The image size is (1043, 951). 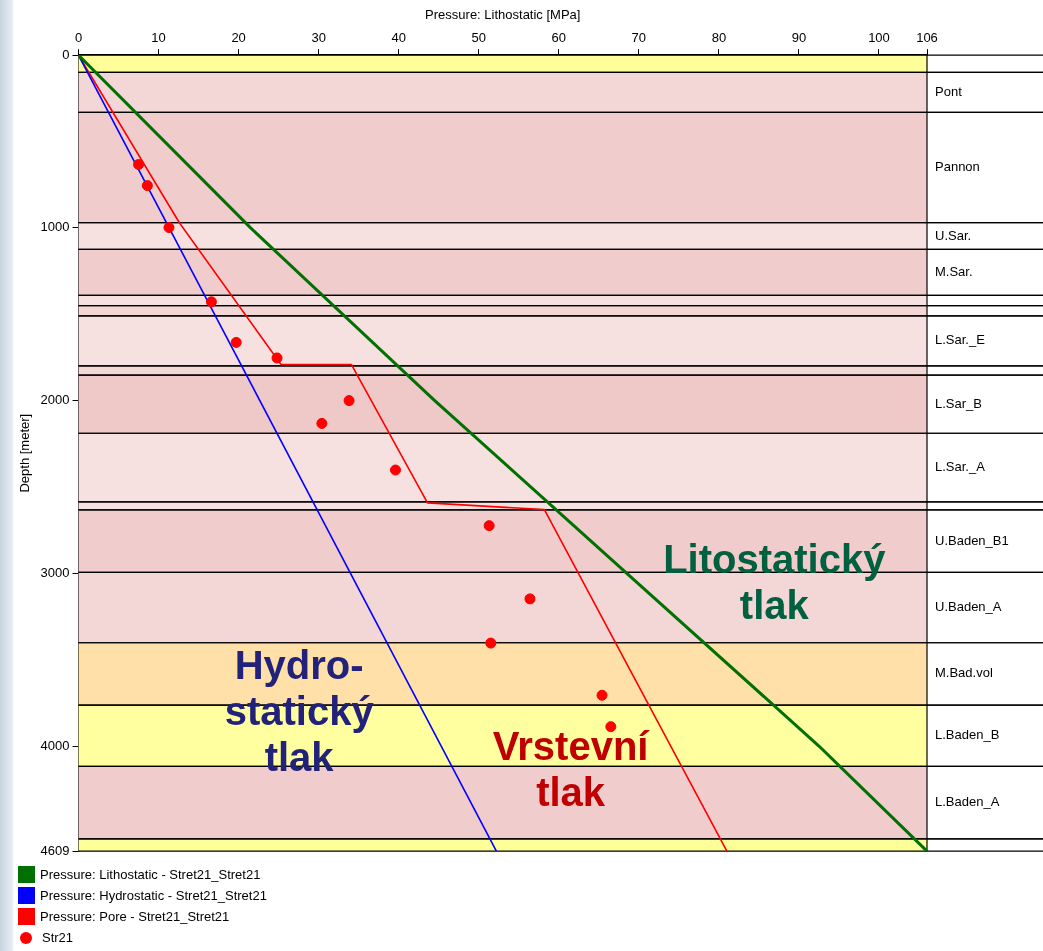 What do you see at coordinates (398, 37) in the screenshot?
I see `x-tick-label: 40` at bounding box center [398, 37].